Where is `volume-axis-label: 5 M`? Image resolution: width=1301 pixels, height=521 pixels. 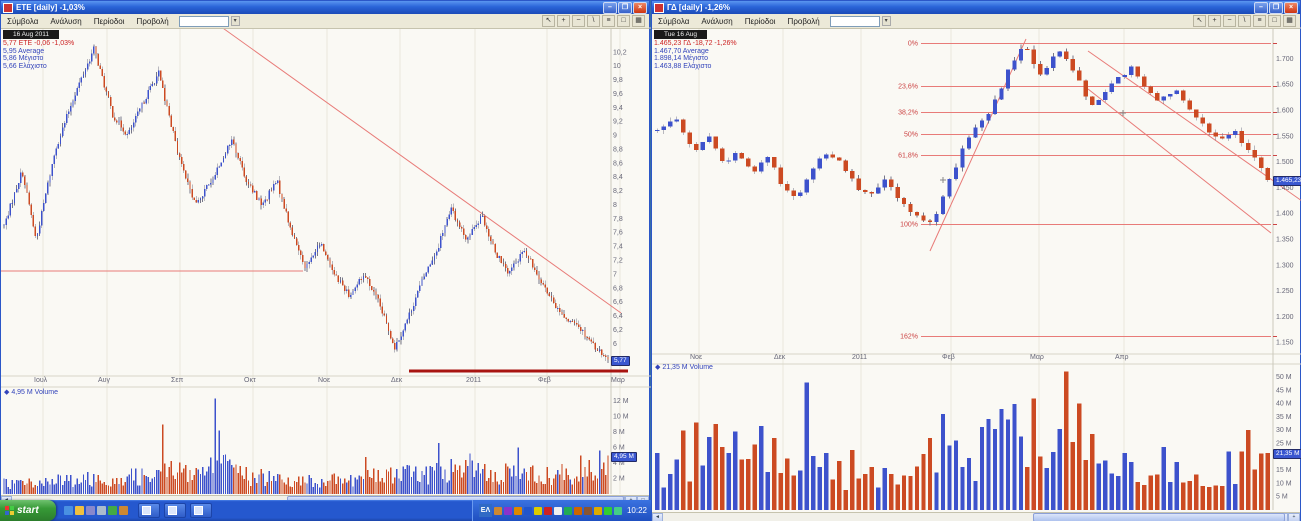
volume-axis-label: 5 M is located at coordinates (1282, 497).